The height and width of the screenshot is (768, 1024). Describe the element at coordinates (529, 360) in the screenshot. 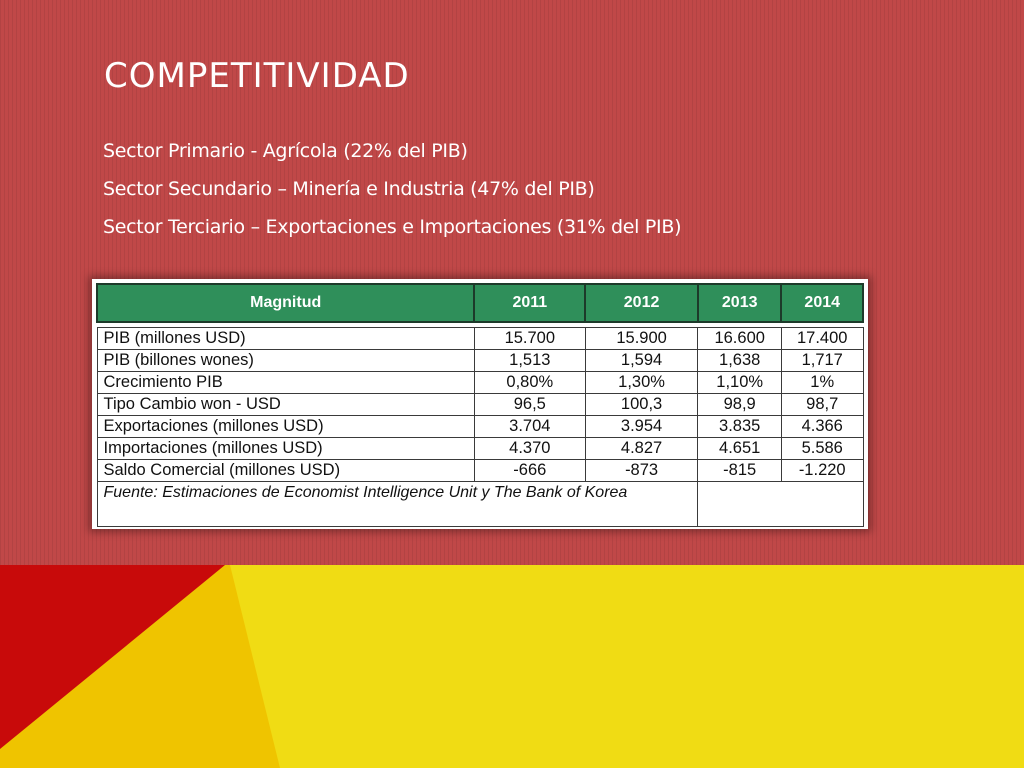

I see `cell-2011: 1,513` at that location.